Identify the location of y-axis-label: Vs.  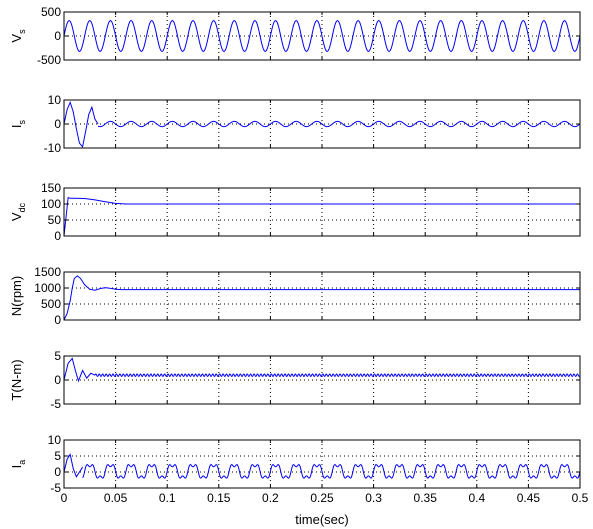
(18, 36).